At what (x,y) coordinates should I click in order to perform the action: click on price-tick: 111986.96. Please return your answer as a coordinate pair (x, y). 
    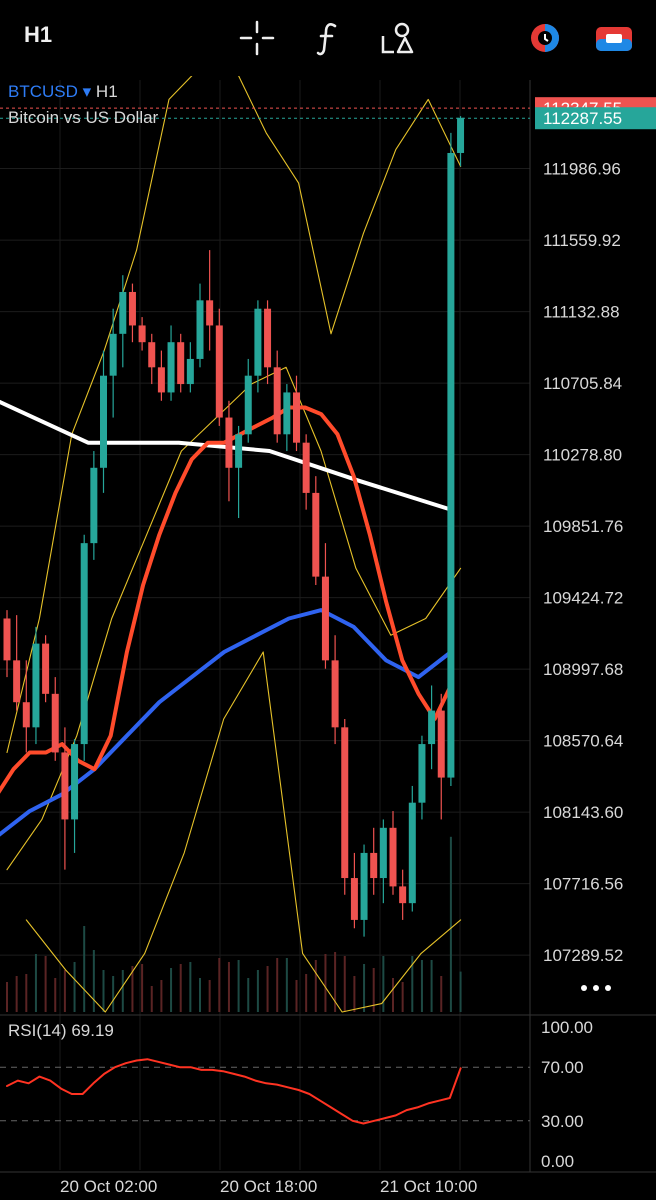
    Looking at the image, I should click on (582, 169).